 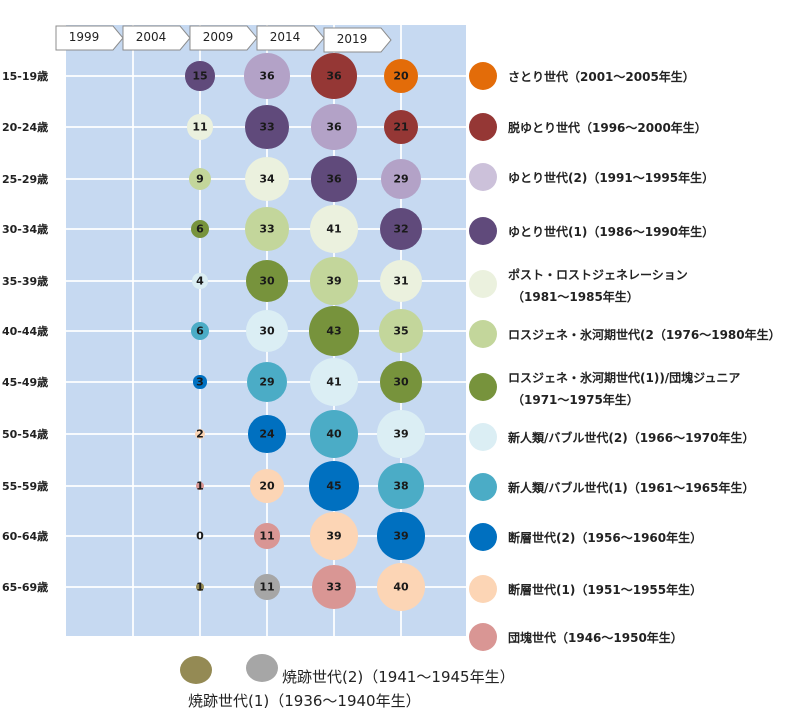 I want to click on legend-label: ゆとり世代(1)（1986～1990年生）, so click(x=611, y=232).